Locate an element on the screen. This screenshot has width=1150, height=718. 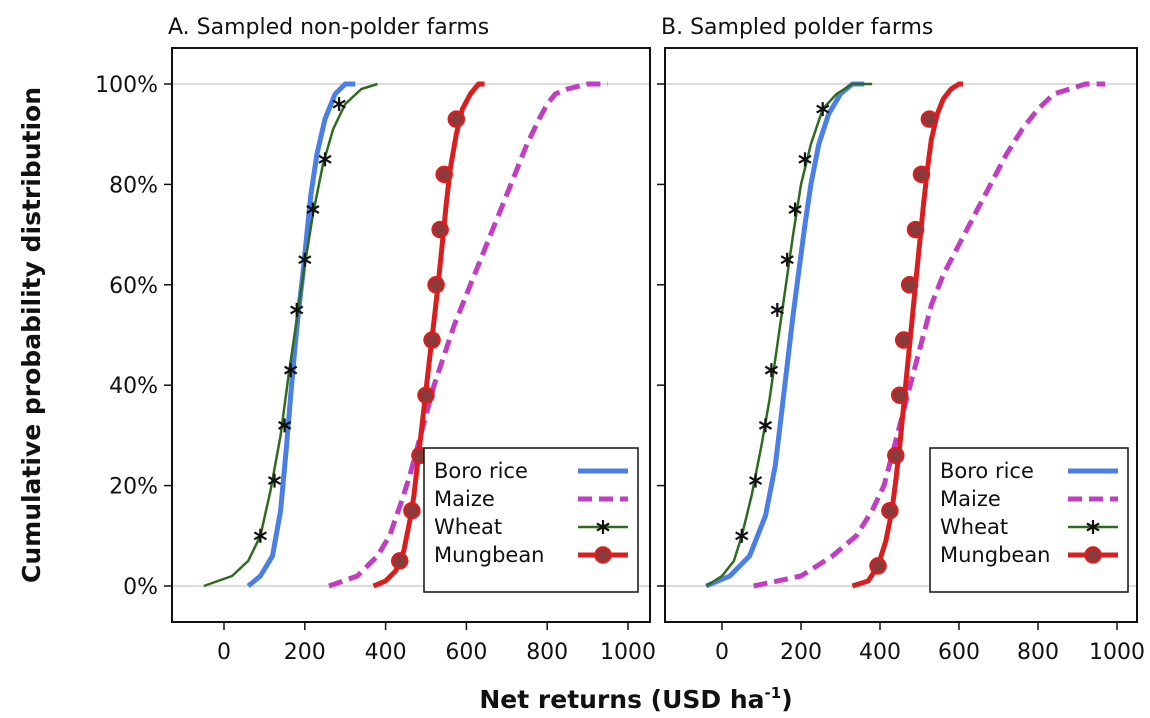
y-tick-label: 80% is located at coordinates (133, 185).